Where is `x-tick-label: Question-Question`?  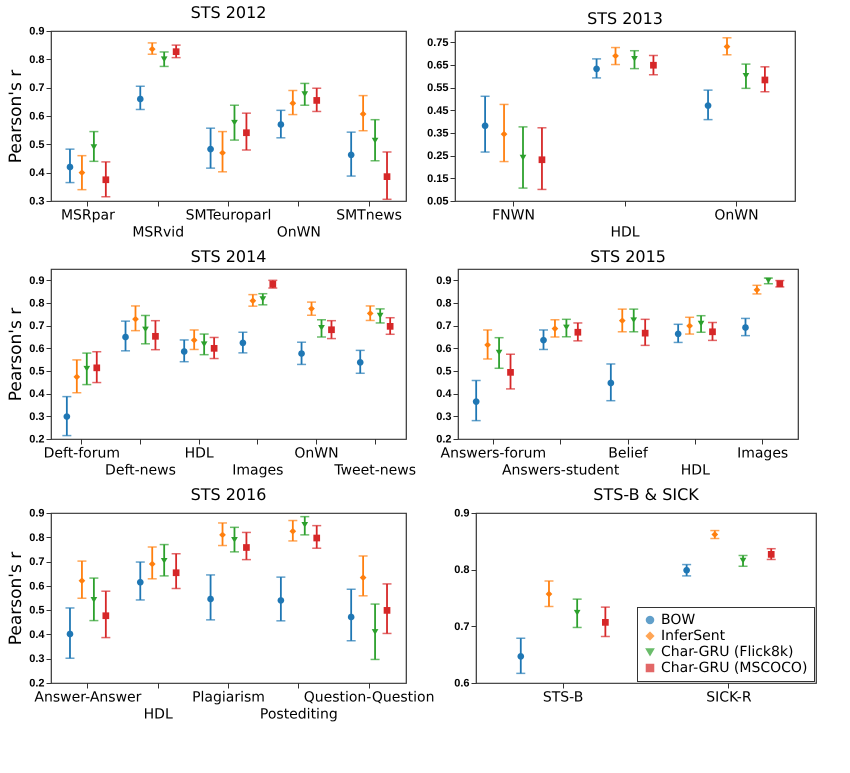 x-tick-label: Question-Question is located at coordinates (369, 698).